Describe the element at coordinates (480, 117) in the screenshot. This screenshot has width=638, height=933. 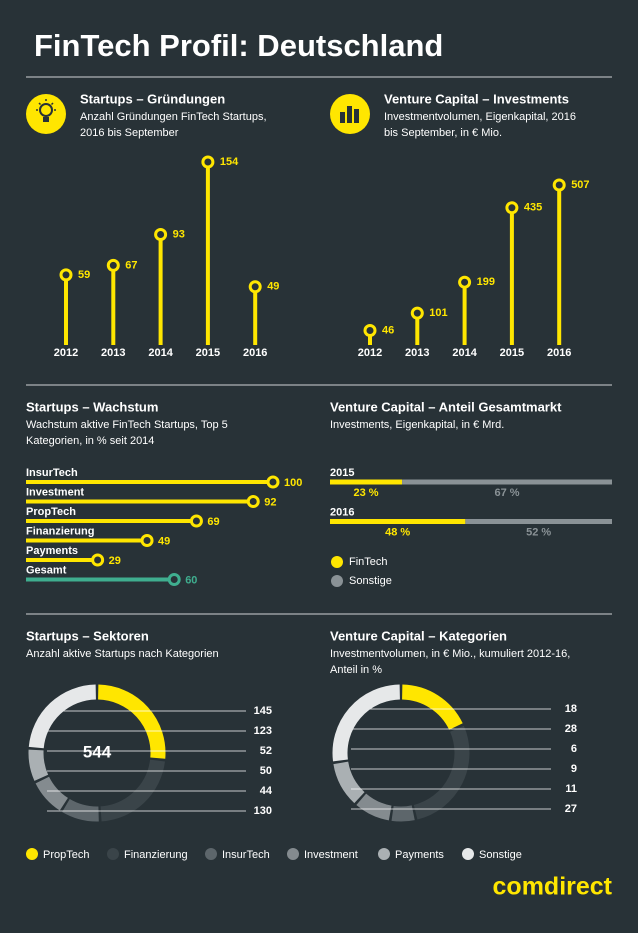
I see `chart-subtitle: Investmentvolumen, Eigenkapital, 2016` at that location.